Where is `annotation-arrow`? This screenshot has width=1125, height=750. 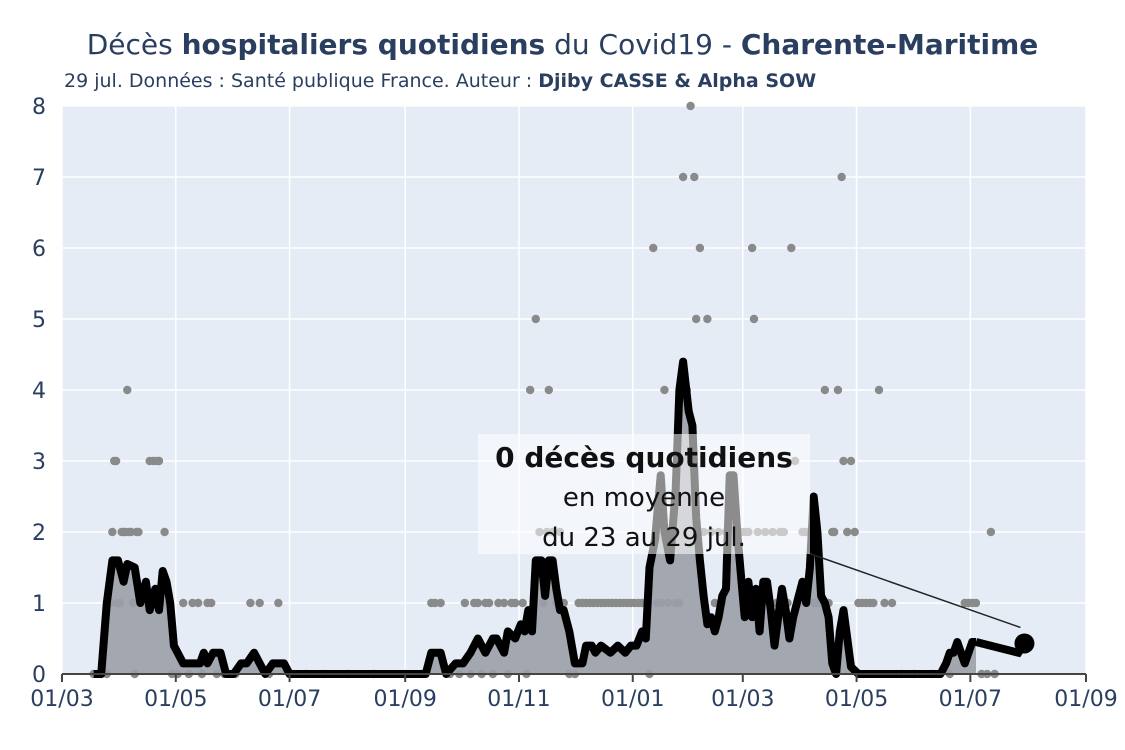
annotation-arrow is located at coordinates (914, 590).